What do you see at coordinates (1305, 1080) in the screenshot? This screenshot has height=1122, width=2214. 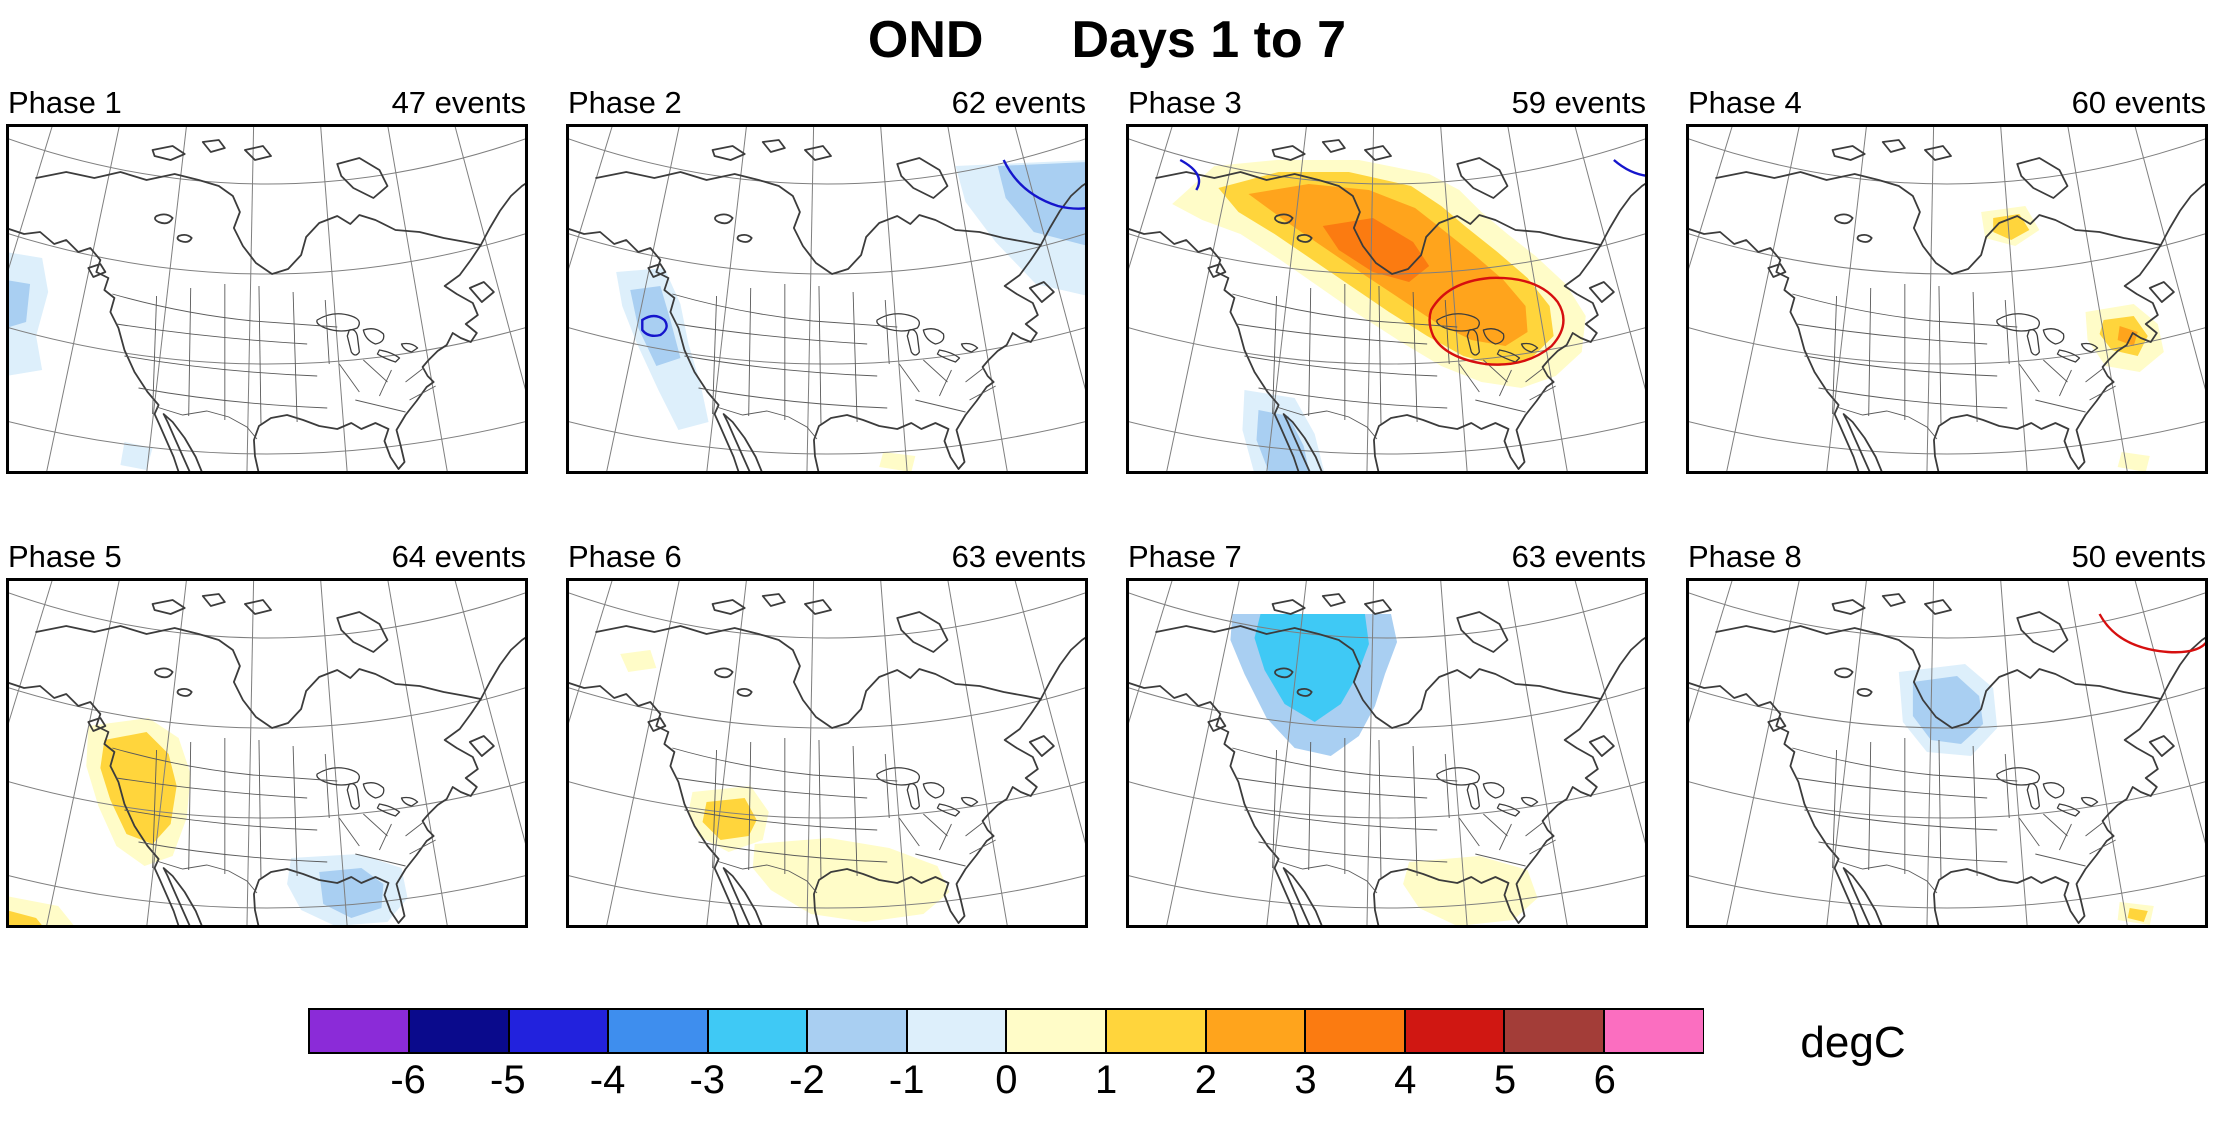 I see `colorbar-tick: 3` at bounding box center [1305, 1080].